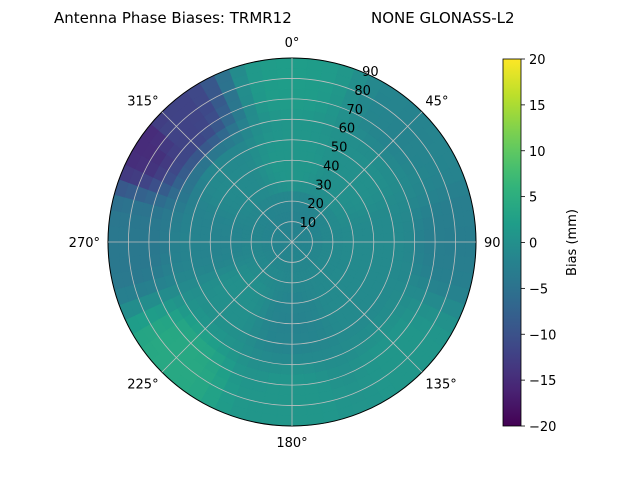 The width and height of the screenshot is (640, 485). Describe the element at coordinates (291, 443) in the screenshot. I see `azimuth-tick-label: 180°` at that location.